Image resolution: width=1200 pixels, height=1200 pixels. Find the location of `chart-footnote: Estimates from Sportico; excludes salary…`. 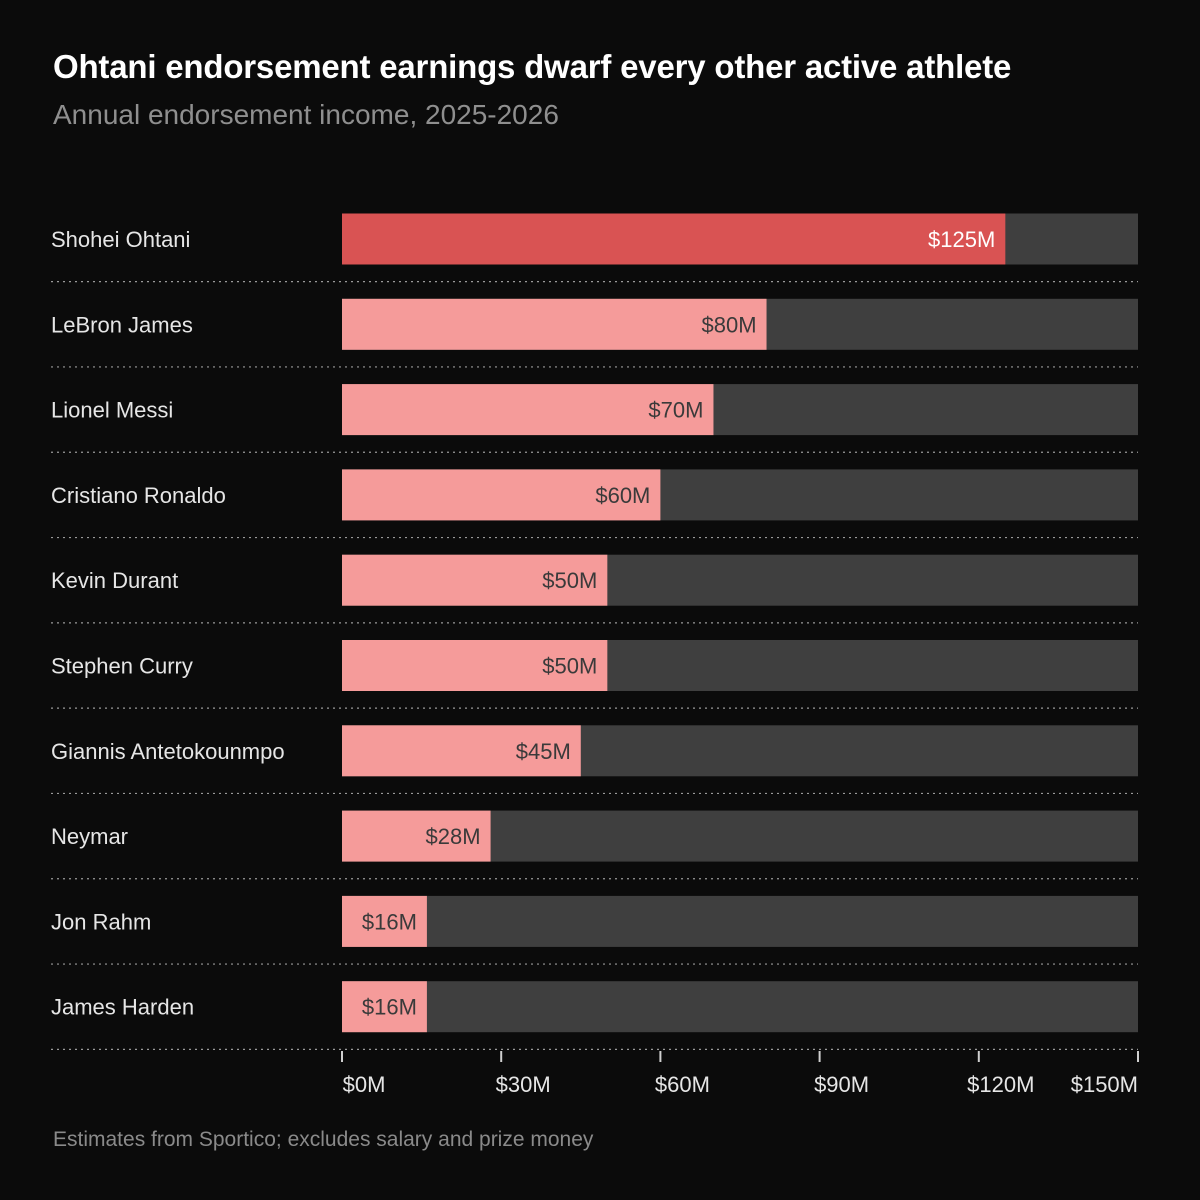

chart-footnote: Estimates from Sportico; excludes salary… is located at coordinates (323, 1139).